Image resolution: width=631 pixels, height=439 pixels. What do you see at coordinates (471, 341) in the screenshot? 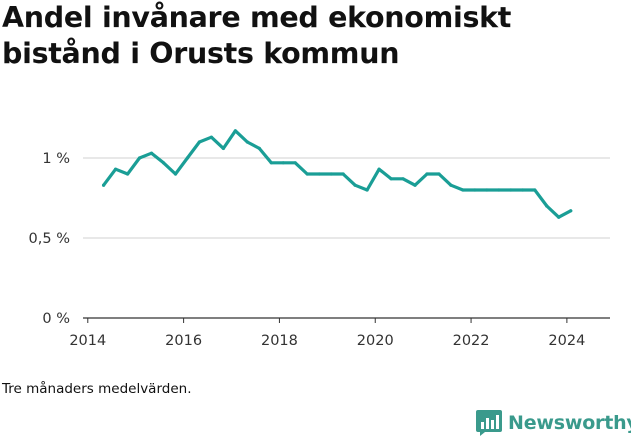
I see `x-tick-label: 2022` at bounding box center [471, 341].